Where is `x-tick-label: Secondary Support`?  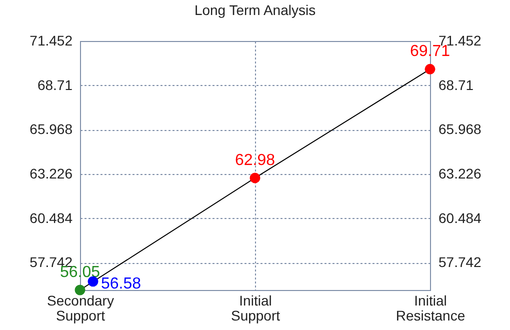
x-tick-label: Secondary Support is located at coordinates (80, 308).